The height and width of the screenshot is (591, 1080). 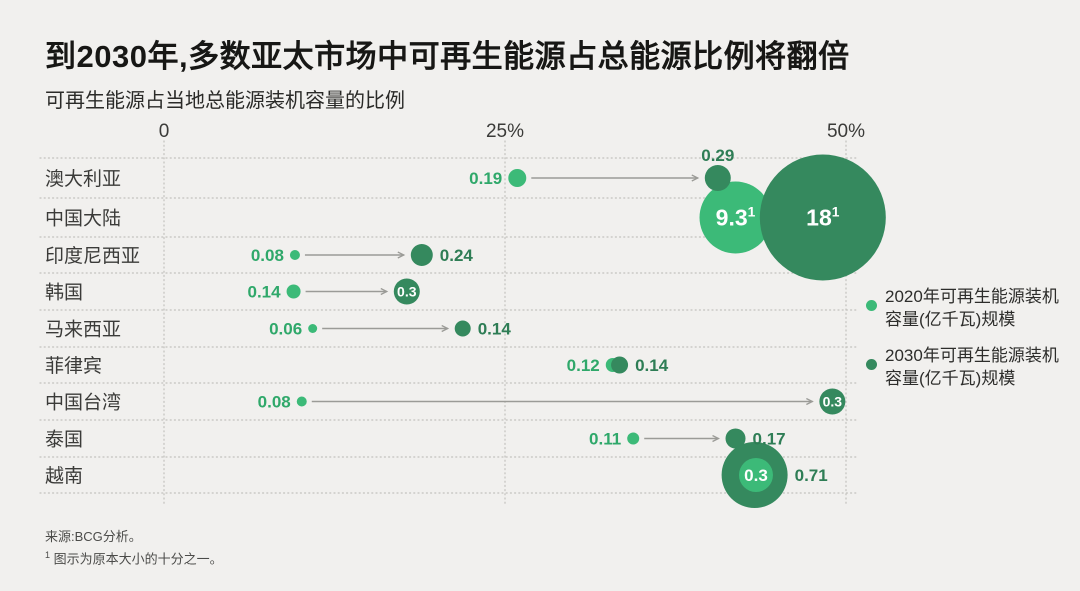 I want to click on chart-footer: 来源:BCG分析。 1 图示为原本大小的十分之一。, so click(x=134, y=548).